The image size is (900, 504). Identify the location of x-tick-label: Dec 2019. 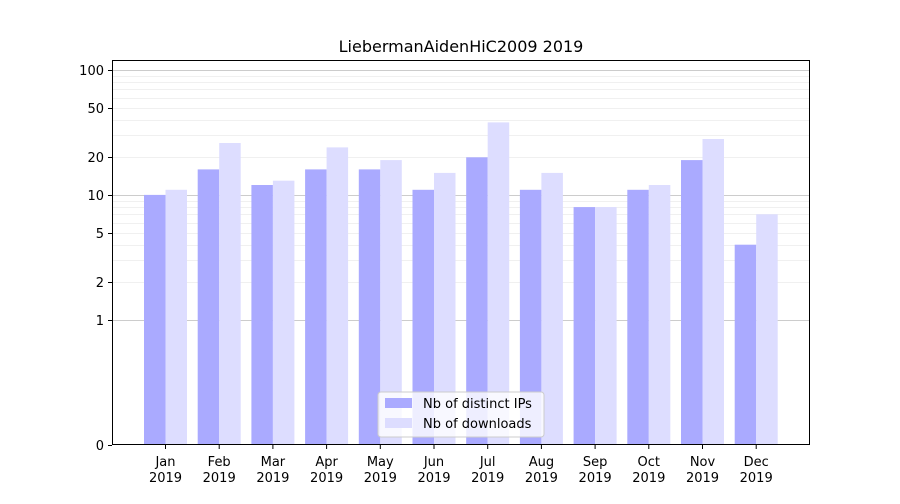
(756, 470).